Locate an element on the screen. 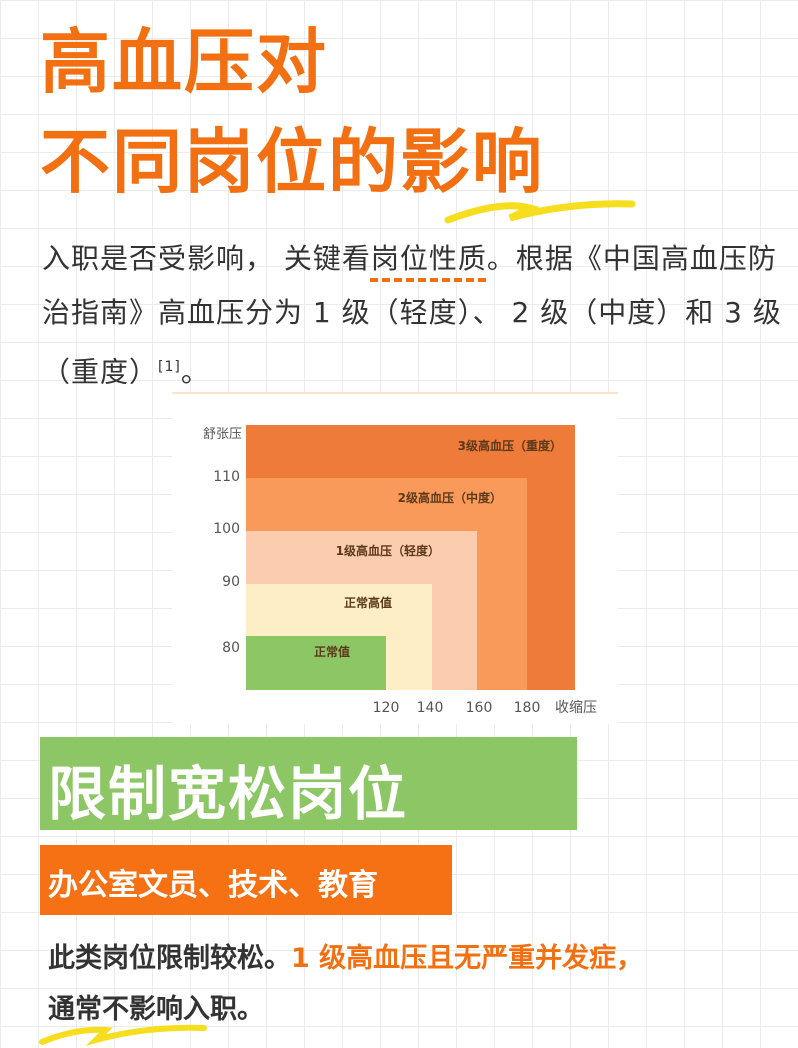  jobs-label: 办公室文员、技术、教育 is located at coordinates (213, 885).